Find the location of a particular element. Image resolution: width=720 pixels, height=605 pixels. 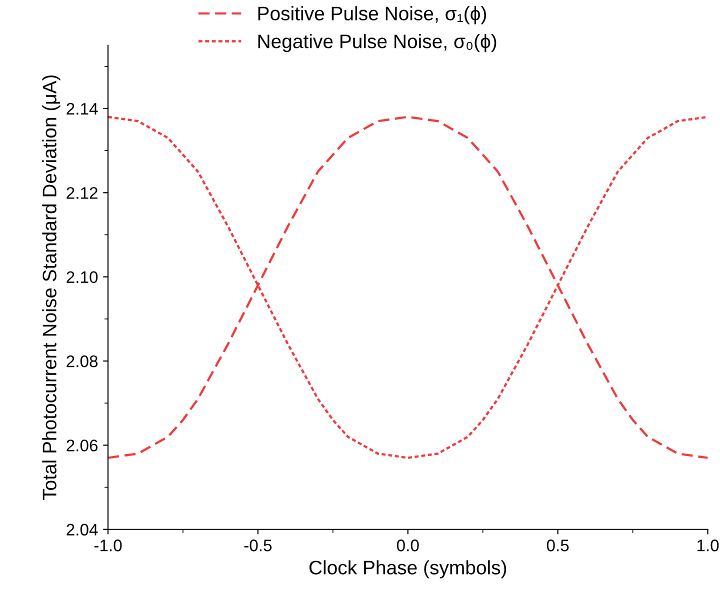

y-tick-label: 2.12 is located at coordinates (82, 193).